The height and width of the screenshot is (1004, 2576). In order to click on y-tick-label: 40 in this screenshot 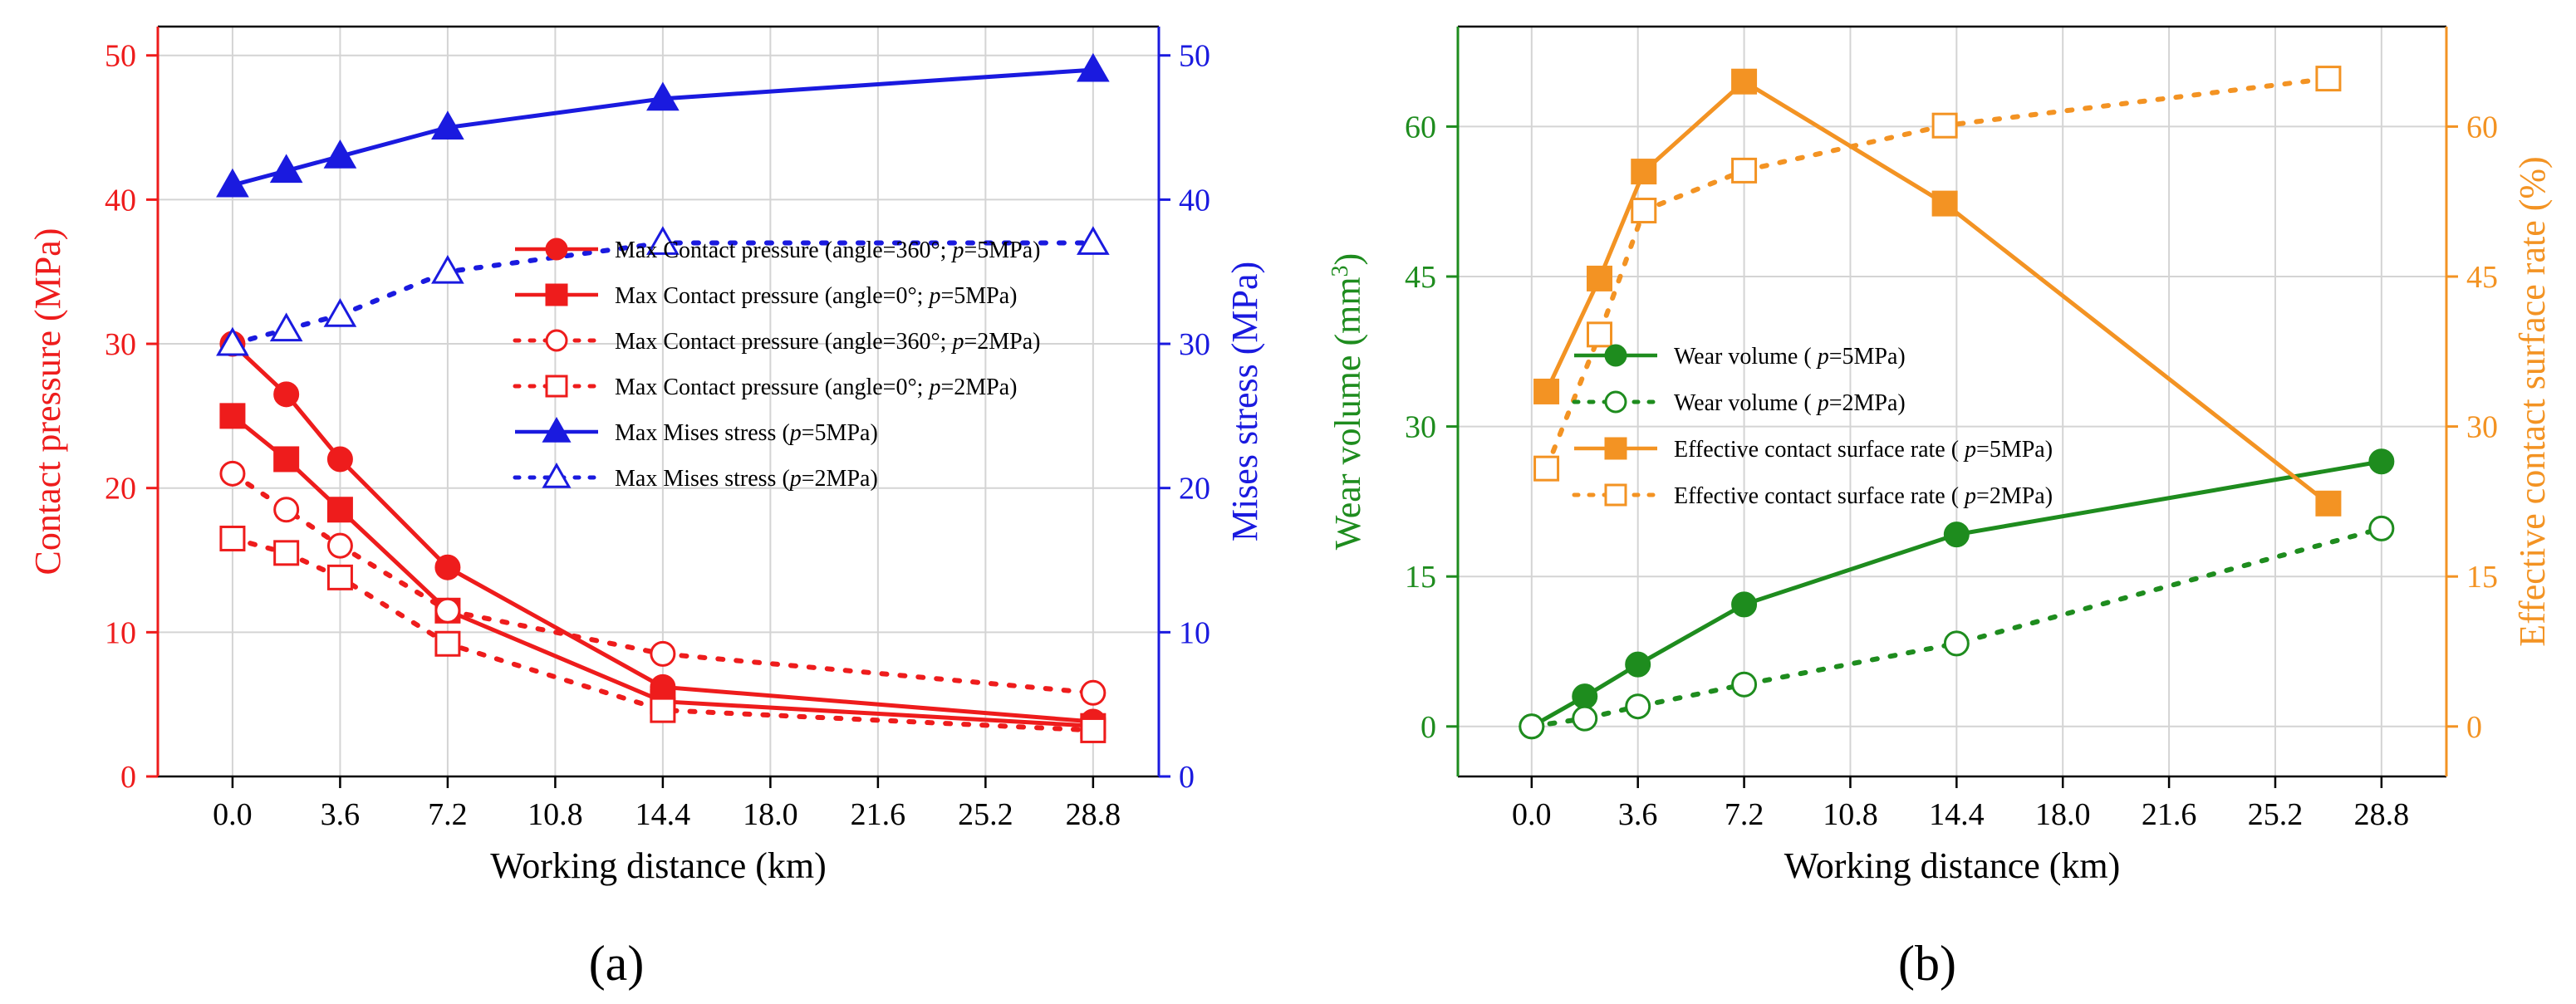, I will do `click(120, 200)`.